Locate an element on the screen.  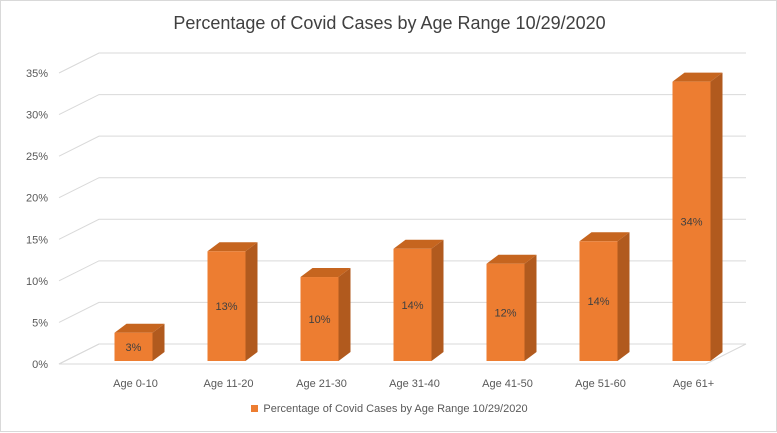
y-tick-label: 0% is located at coordinates (40, 365).